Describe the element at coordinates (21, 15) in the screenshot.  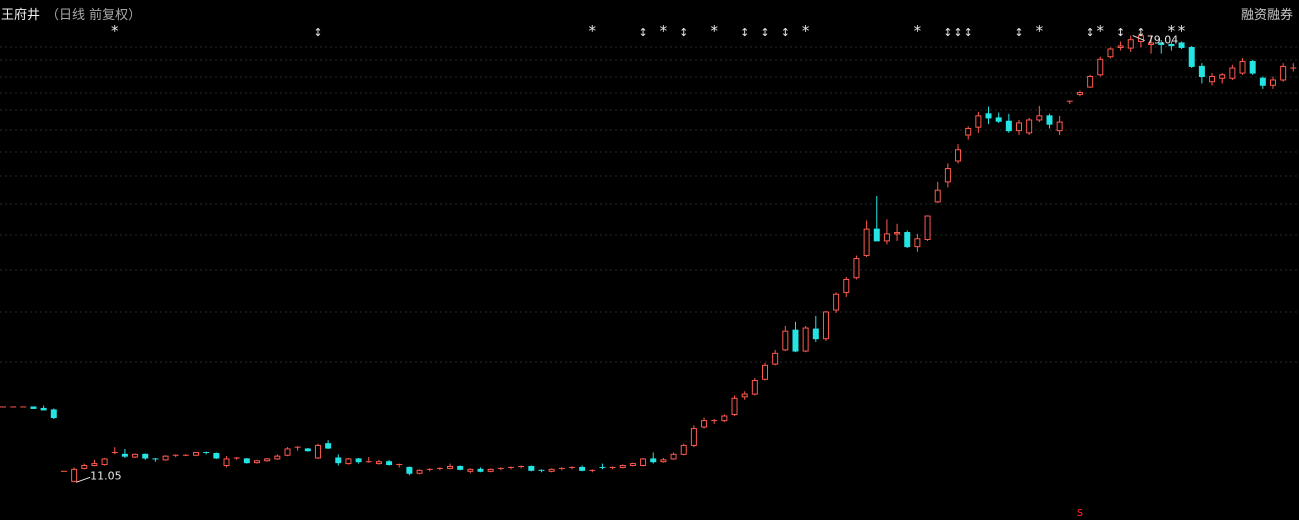
I see `stock-name: 王府井` at that location.